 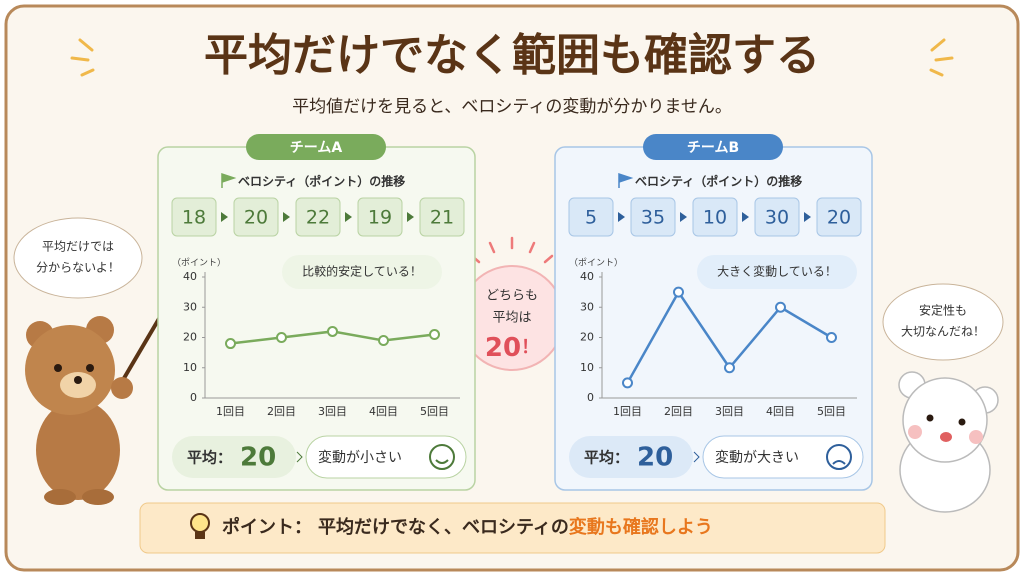 What do you see at coordinates (360, 457) in the screenshot?
I see `verdict: 変動が小さい` at bounding box center [360, 457].